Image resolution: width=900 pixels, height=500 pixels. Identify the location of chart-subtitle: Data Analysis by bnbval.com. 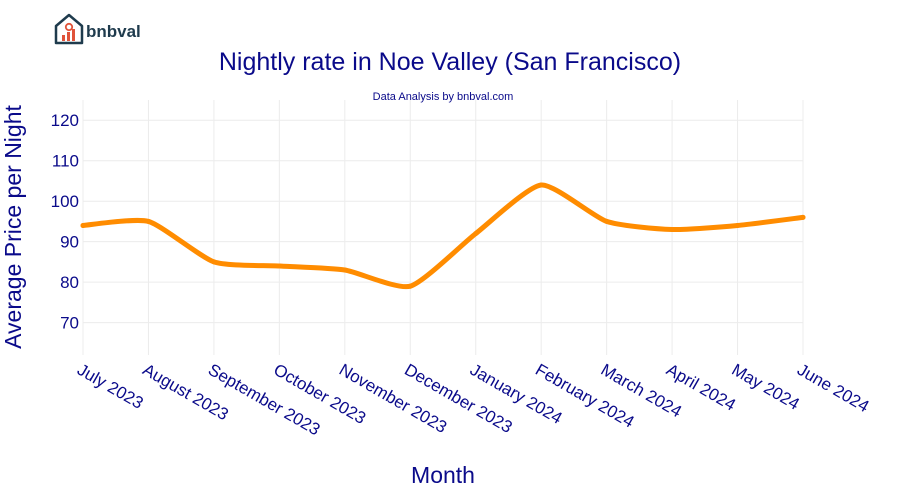
(443, 97).